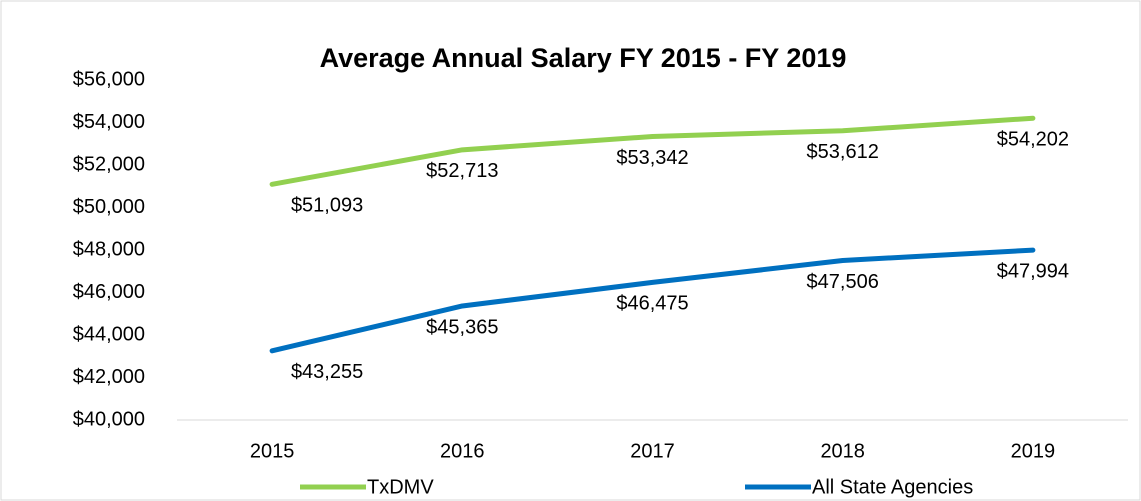 The height and width of the screenshot is (501, 1141). I want to click on chart-title: Average Annual Salary FY 2015 - FY 2019, so click(583, 58).